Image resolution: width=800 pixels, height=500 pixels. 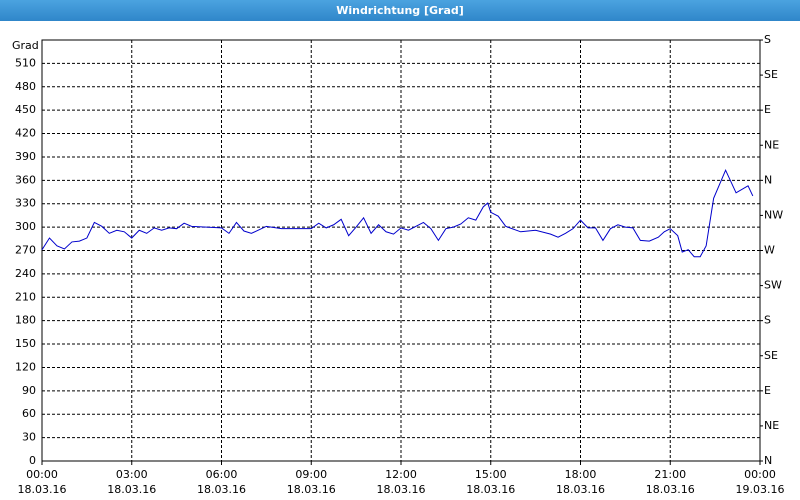 I want to click on chart-title: Windrichtung [Grad], so click(x=400, y=10).